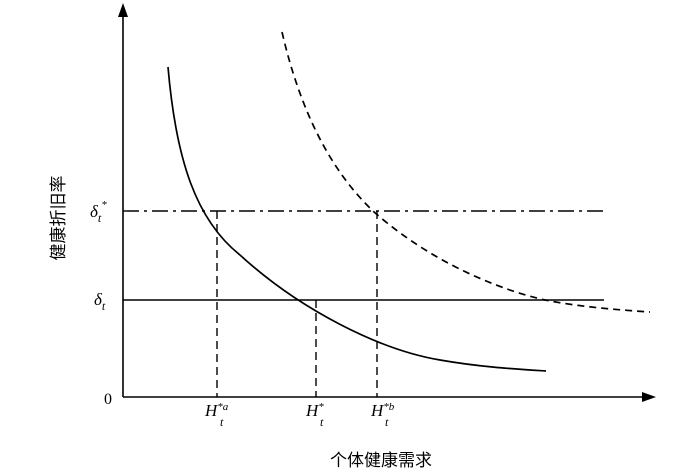 Image resolution: width=700 pixels, height=474 pixels. I want to click on x-tick-h-star-a-subscript: t, so click(222, 422).